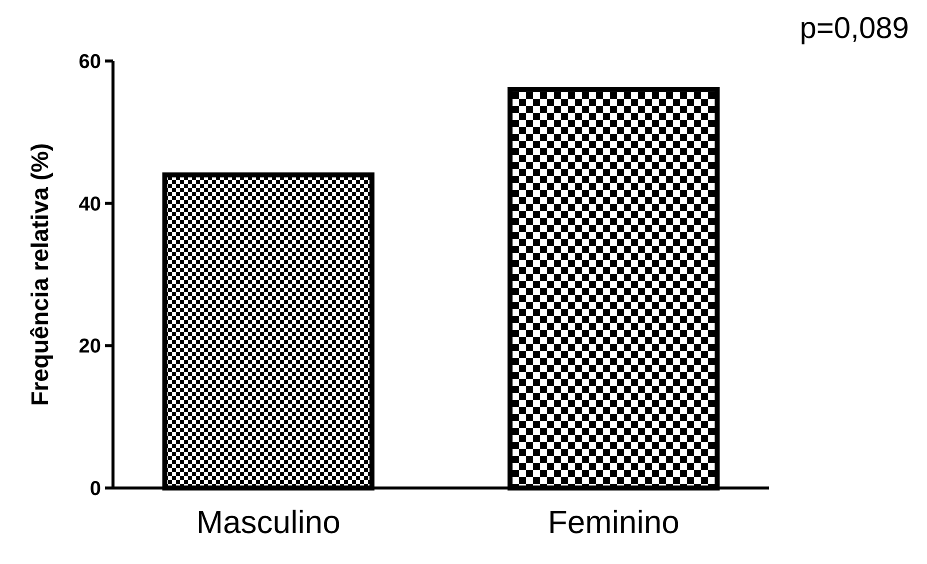  I want to click on x-tick-label: Masculino, so click(268, 522).